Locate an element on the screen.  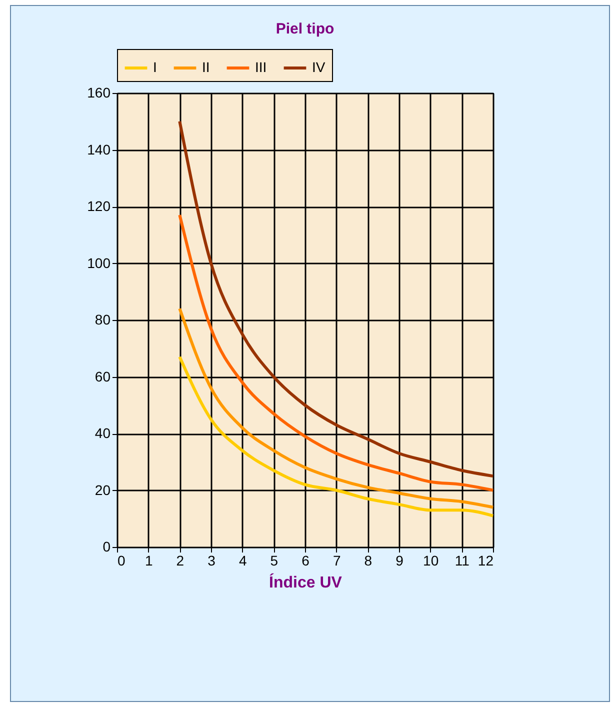
x-tick-label: 5 is located at coordinates (274, 560).